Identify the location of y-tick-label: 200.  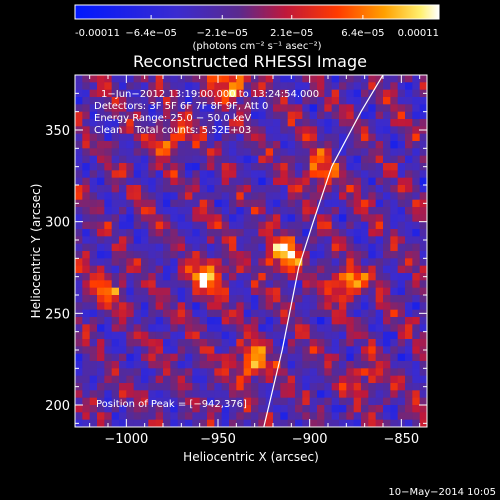
(57, 406).